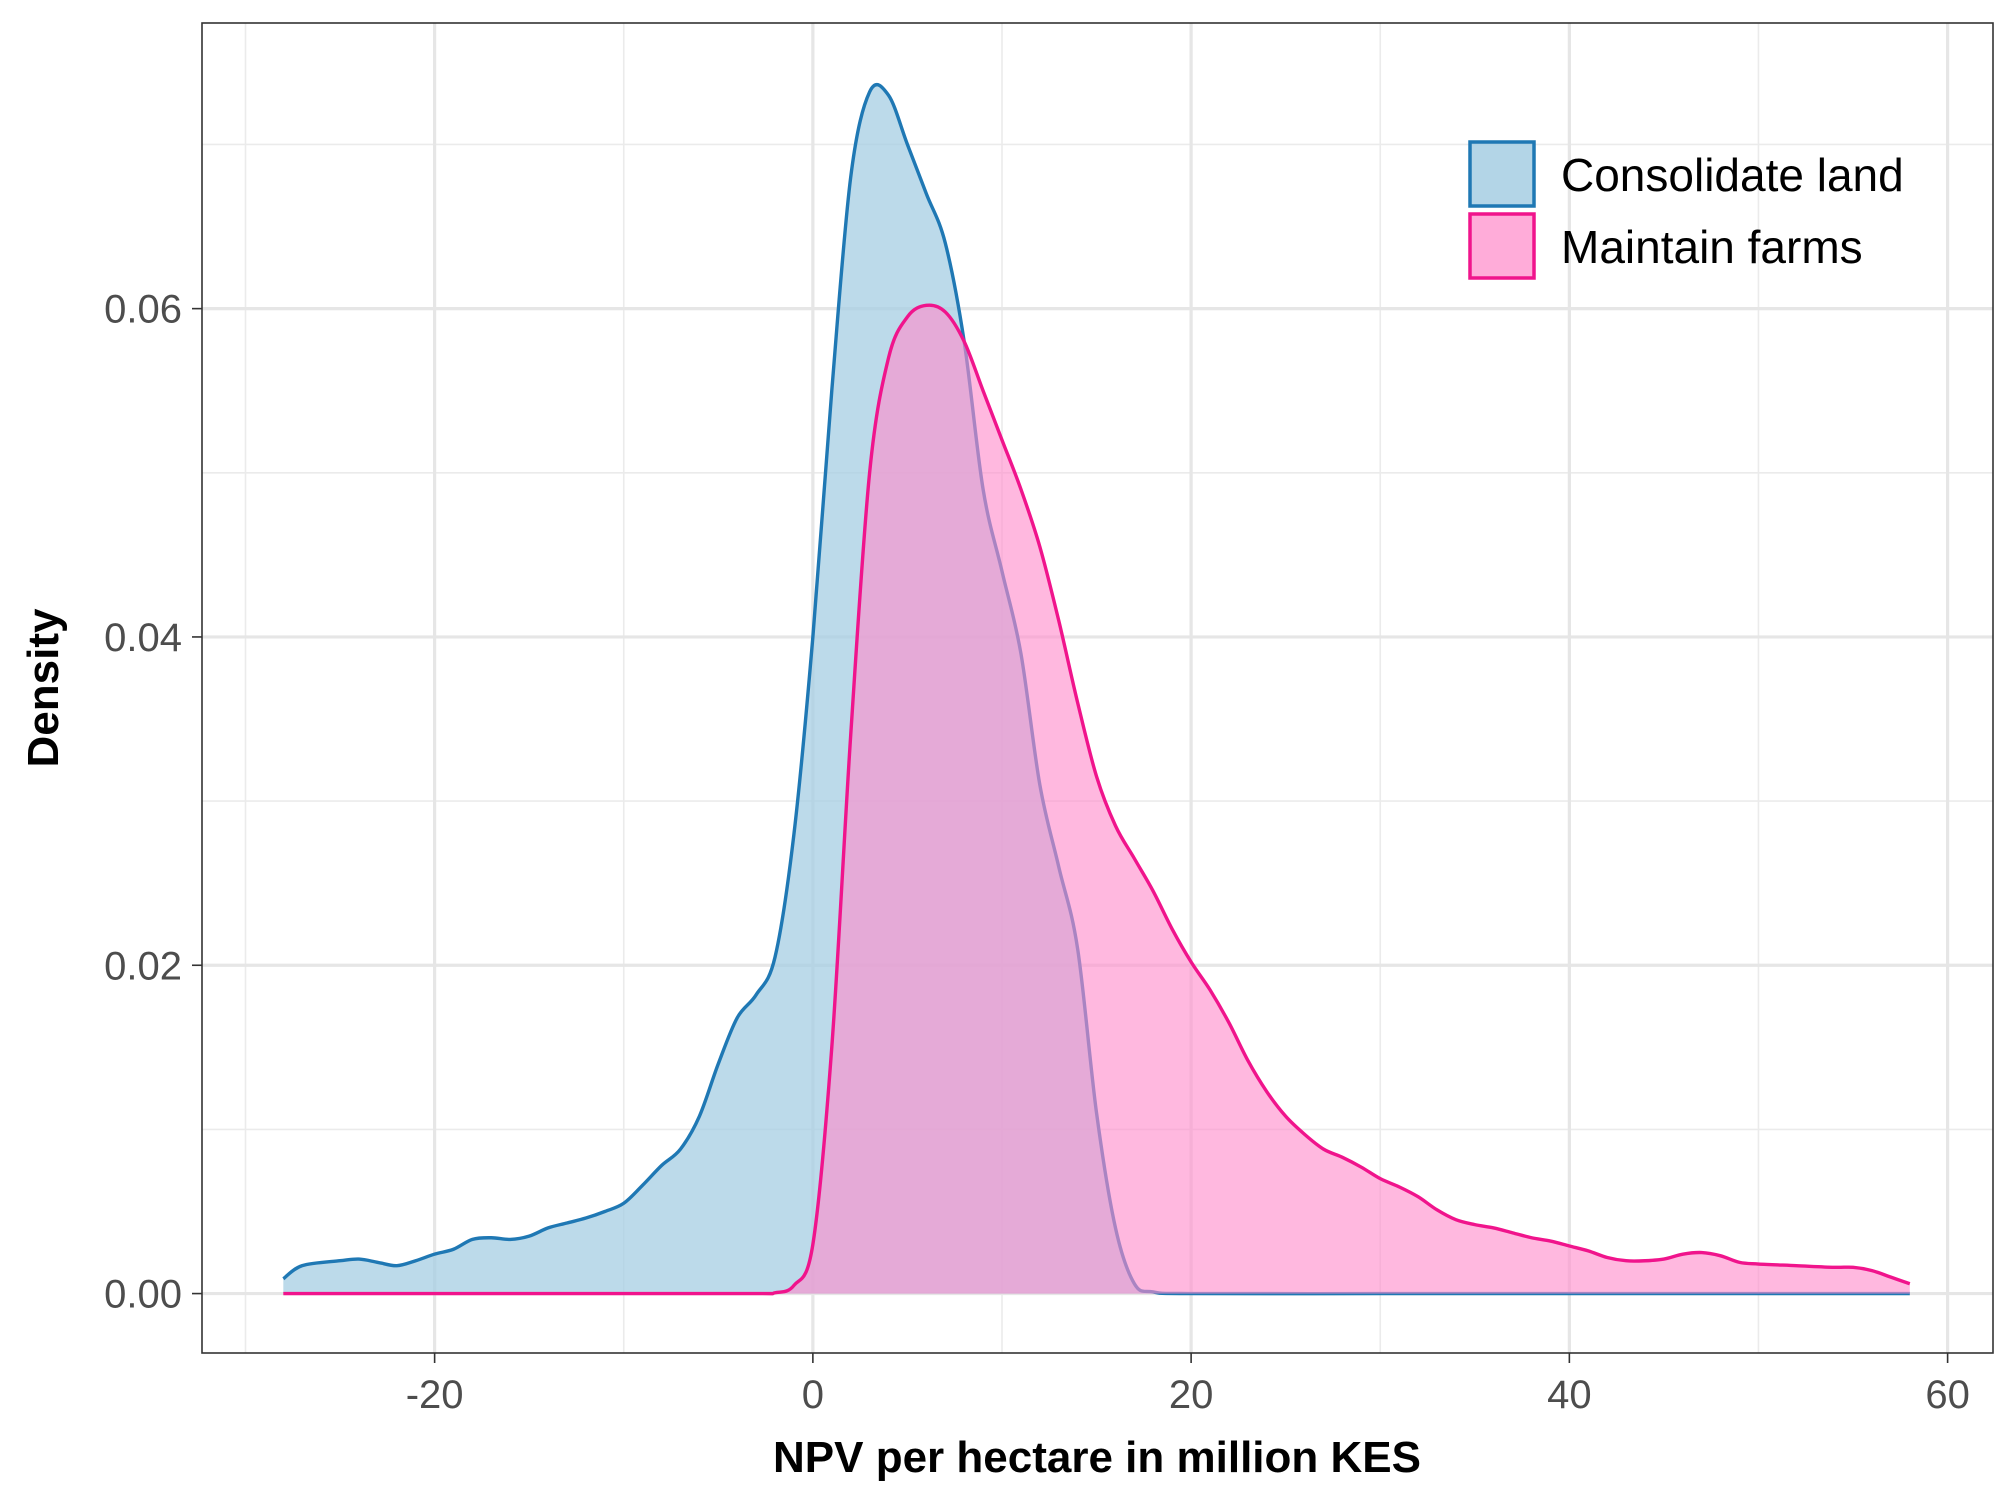  What do you see at coordinates (143, 1295) in the screenshot?
I see `y-tick-label: 0.00` at bounding box center [143, 1295].